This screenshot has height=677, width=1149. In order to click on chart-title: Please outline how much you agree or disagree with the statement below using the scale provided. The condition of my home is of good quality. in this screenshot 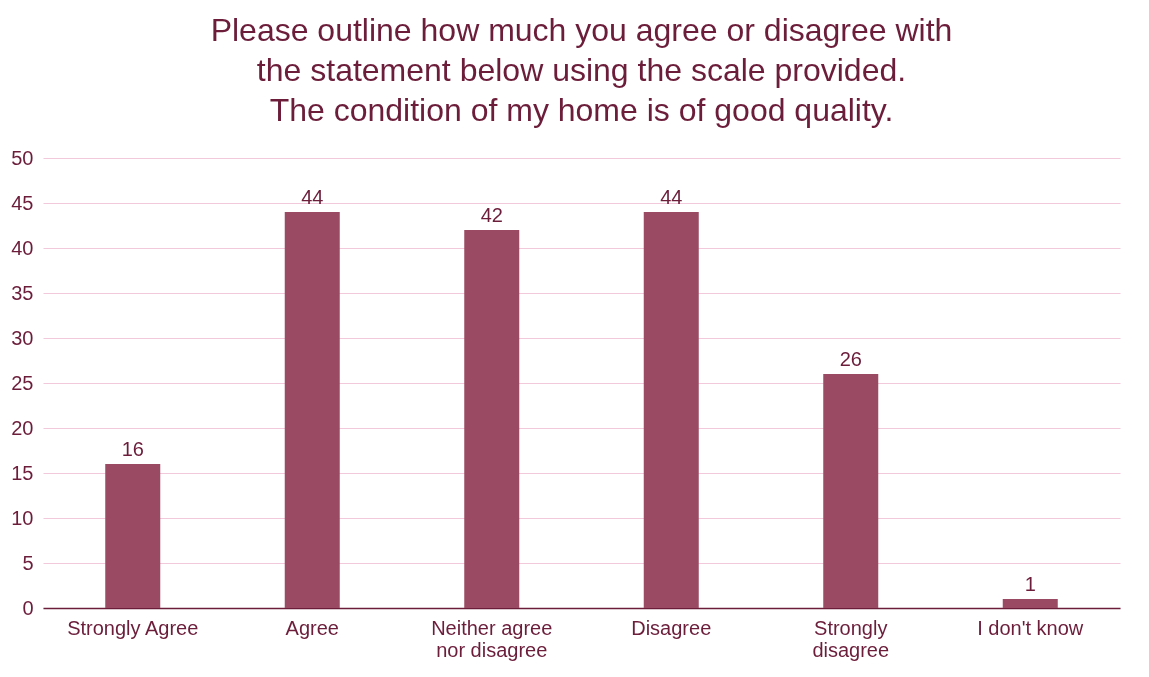, I will do `click(581, 70)`.